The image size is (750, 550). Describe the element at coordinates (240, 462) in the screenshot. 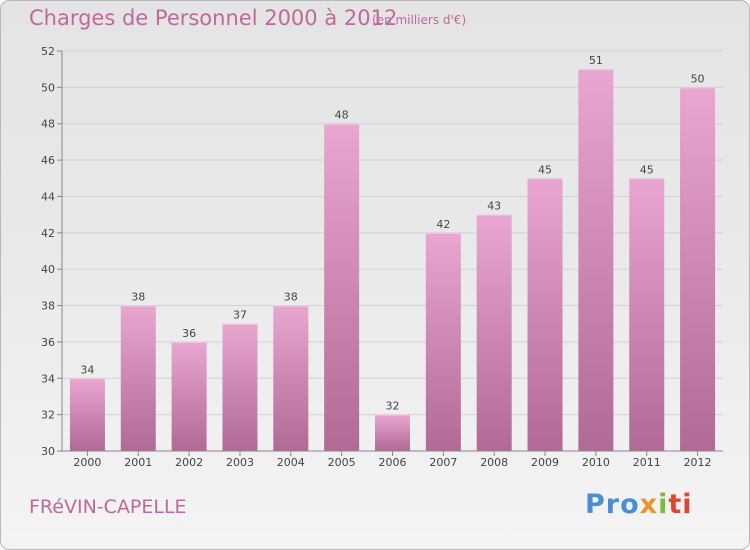

I see `x-tick-label: 2003` at that location.